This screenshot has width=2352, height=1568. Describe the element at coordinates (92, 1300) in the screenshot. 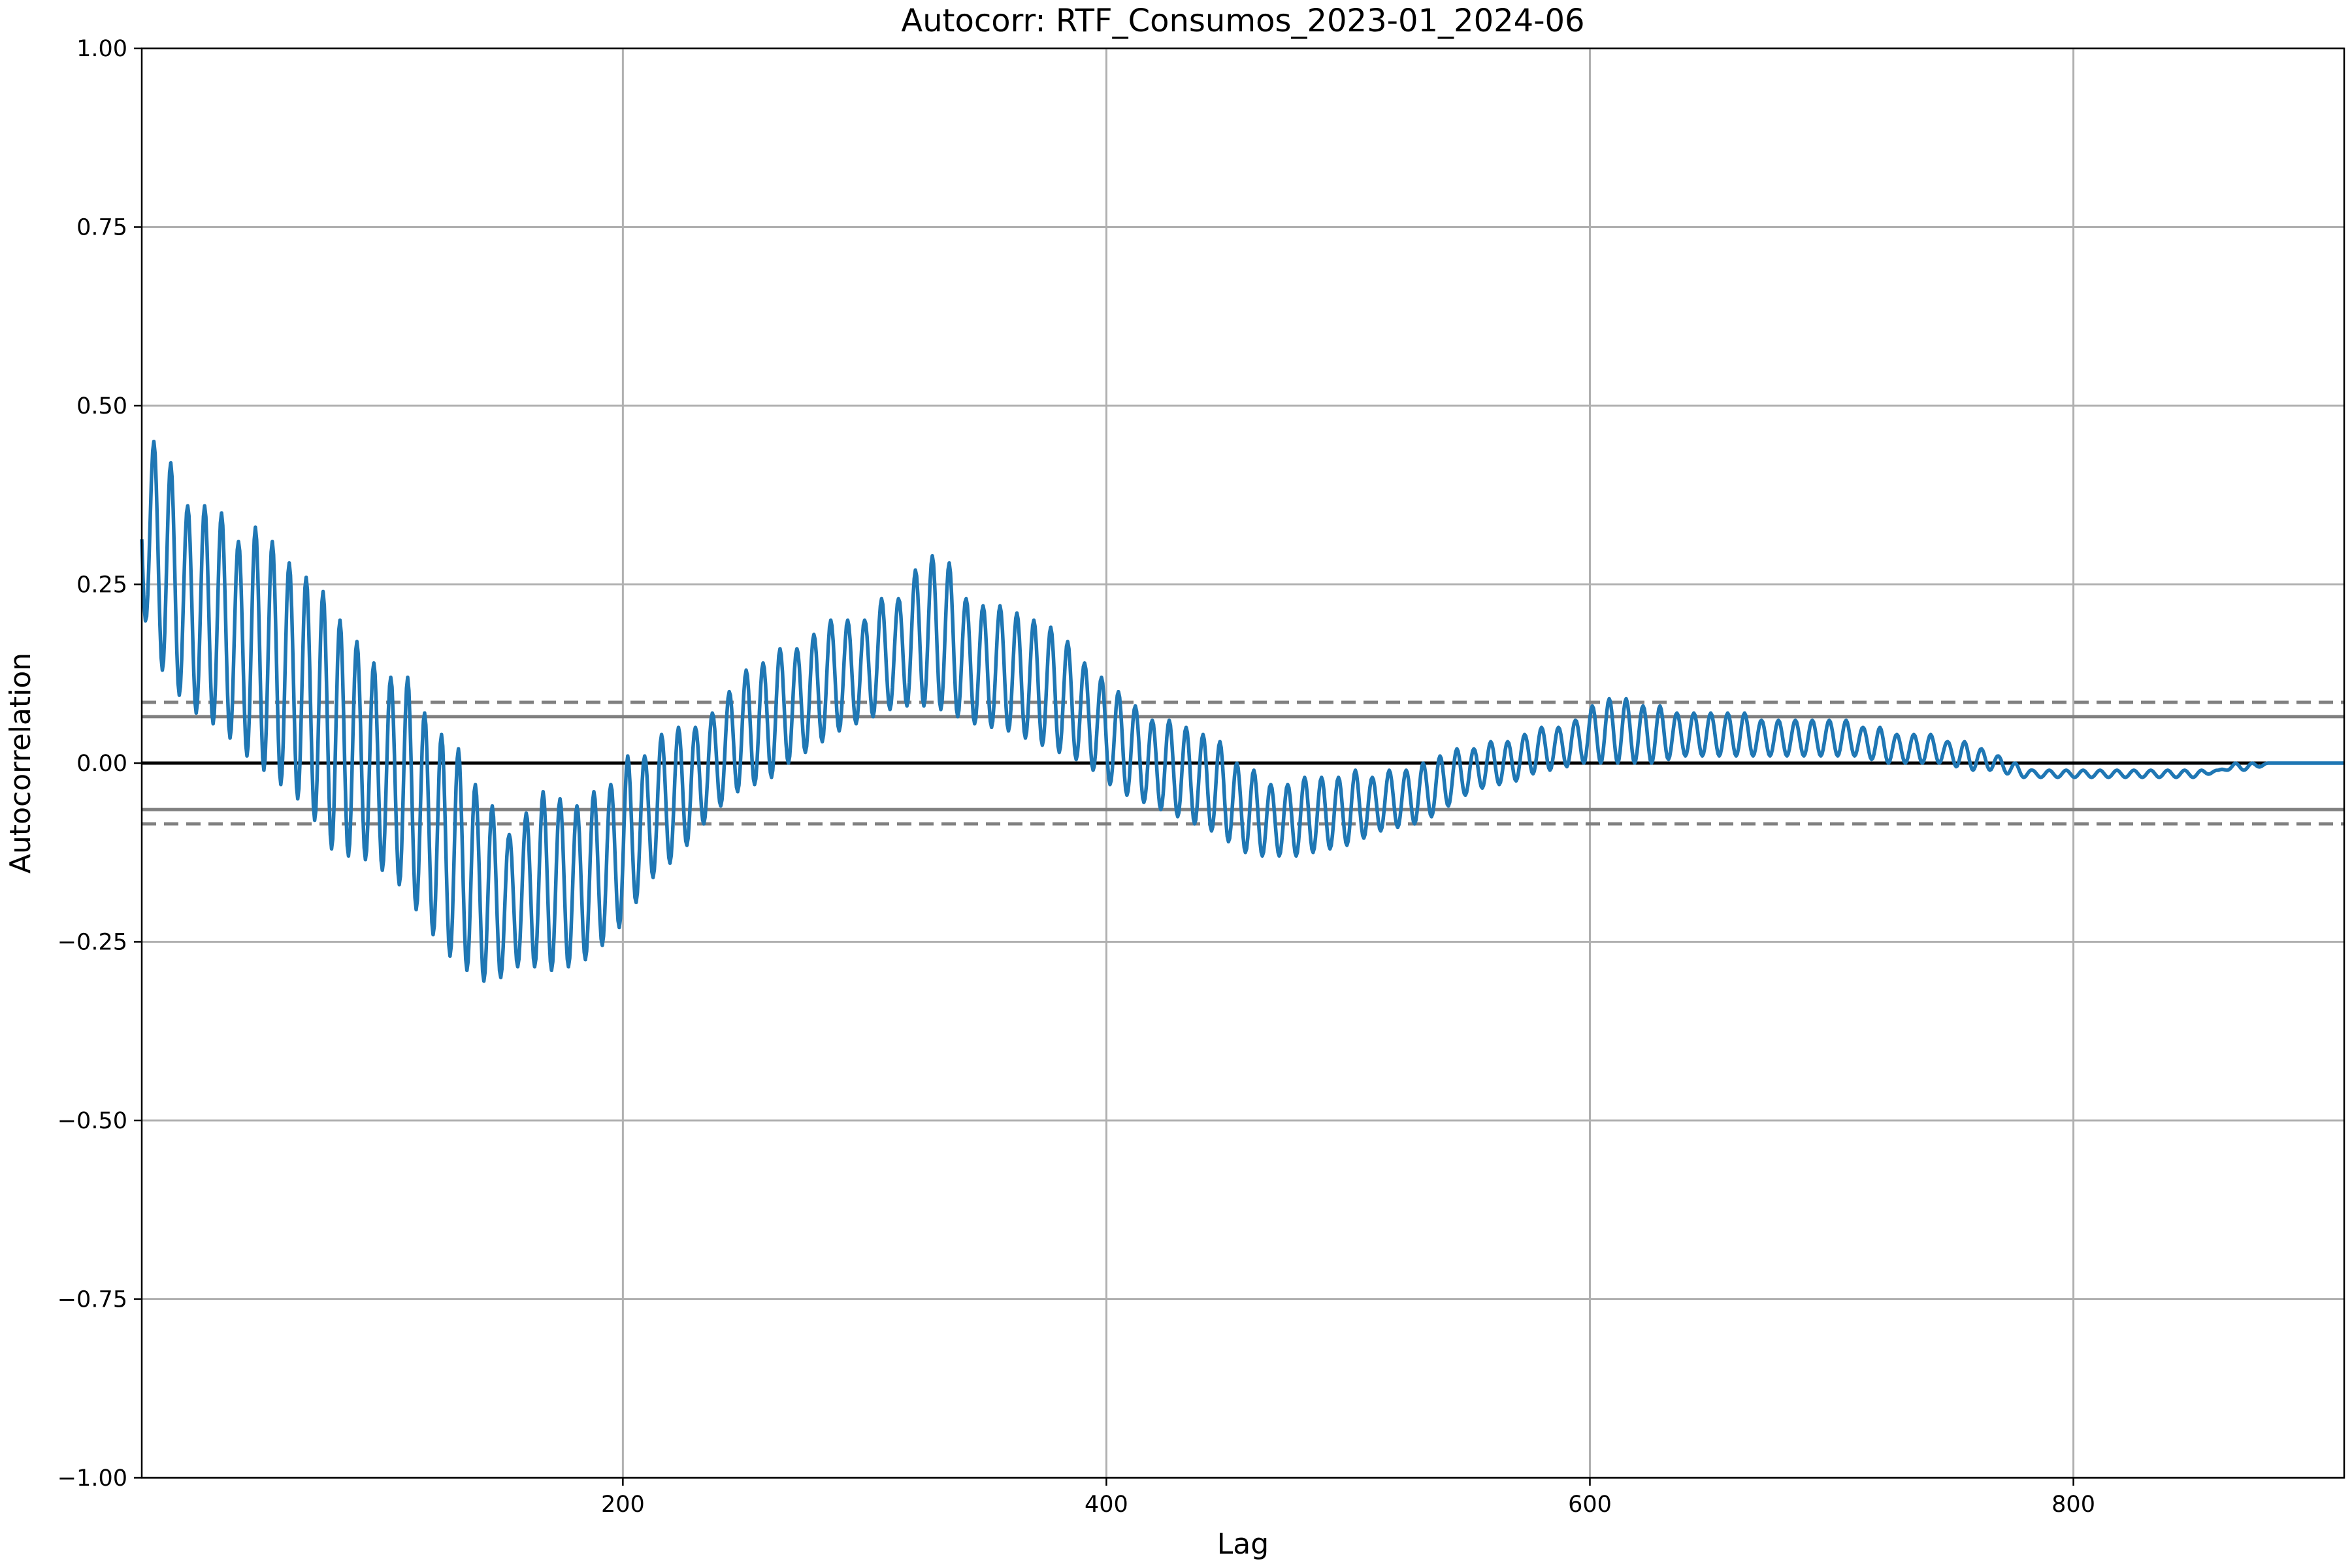

I see `y-tick-label: −0.75` at that location.